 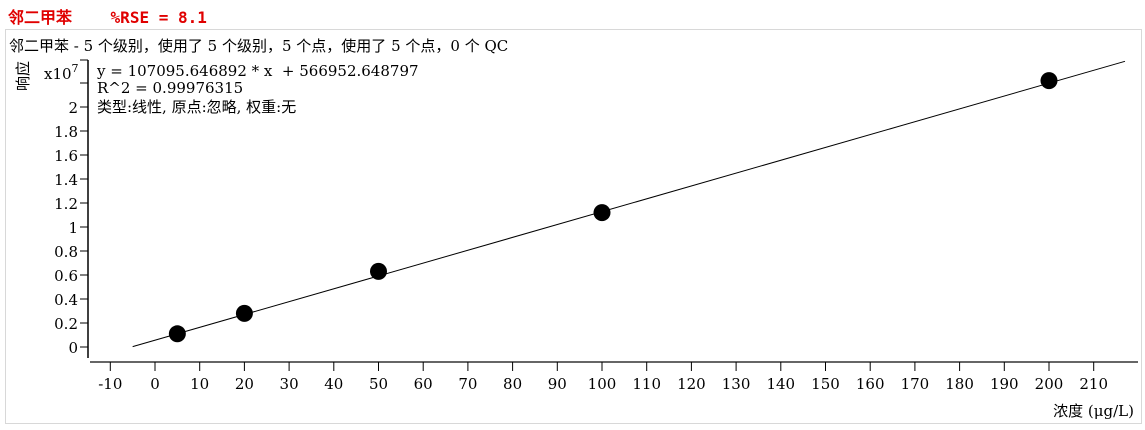 I want to click on x-axis-label: 浓度 (μg/L), so click(x=1093, y=411).